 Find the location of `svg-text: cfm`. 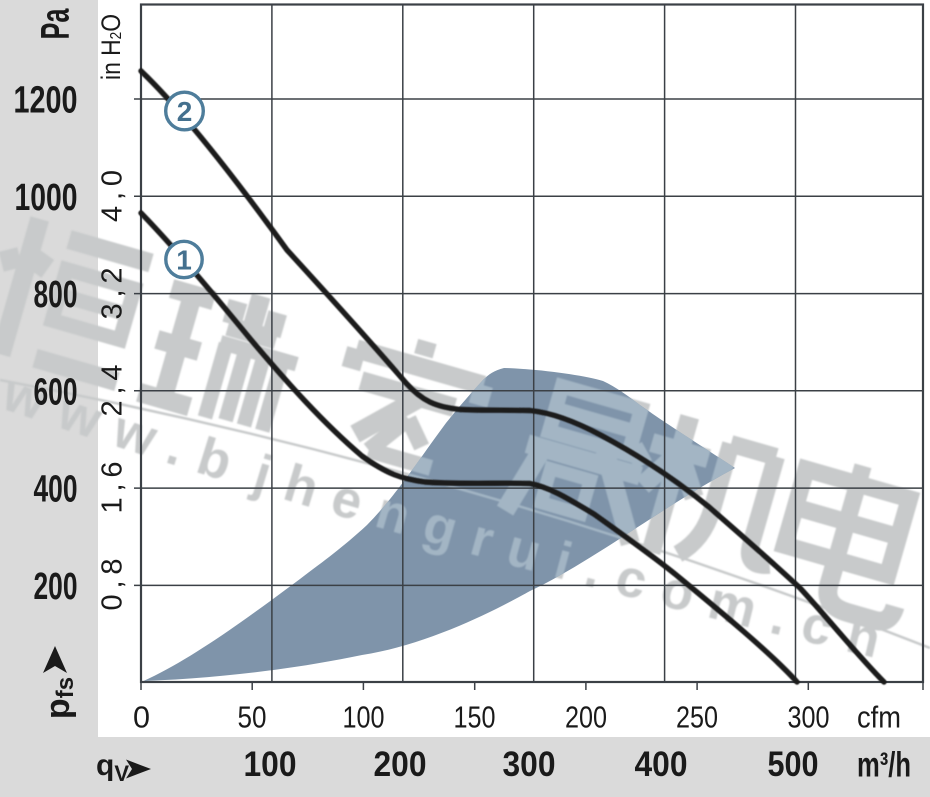

svg-text: cfm is located at coordinates (879, 717).